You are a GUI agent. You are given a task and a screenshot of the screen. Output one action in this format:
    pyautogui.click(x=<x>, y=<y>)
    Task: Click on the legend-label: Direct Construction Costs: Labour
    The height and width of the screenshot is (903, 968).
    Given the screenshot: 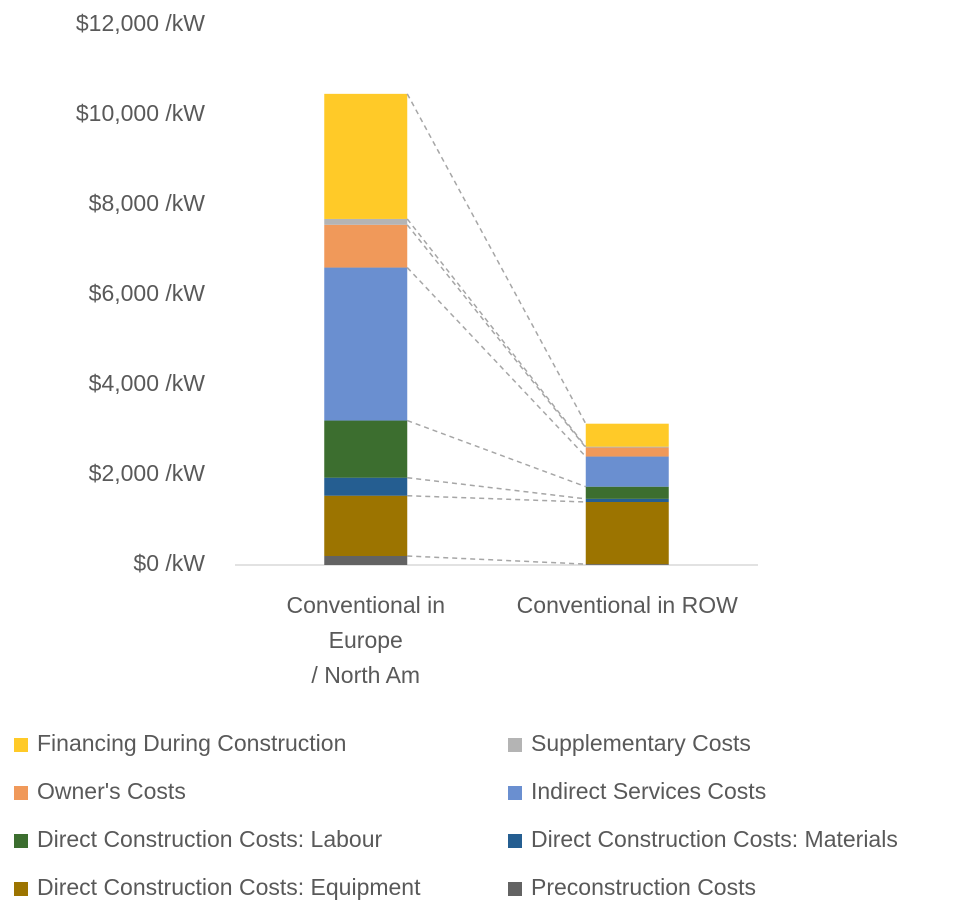 What is the action you would take?
    pyautogui.click(x=209, y=839)
    